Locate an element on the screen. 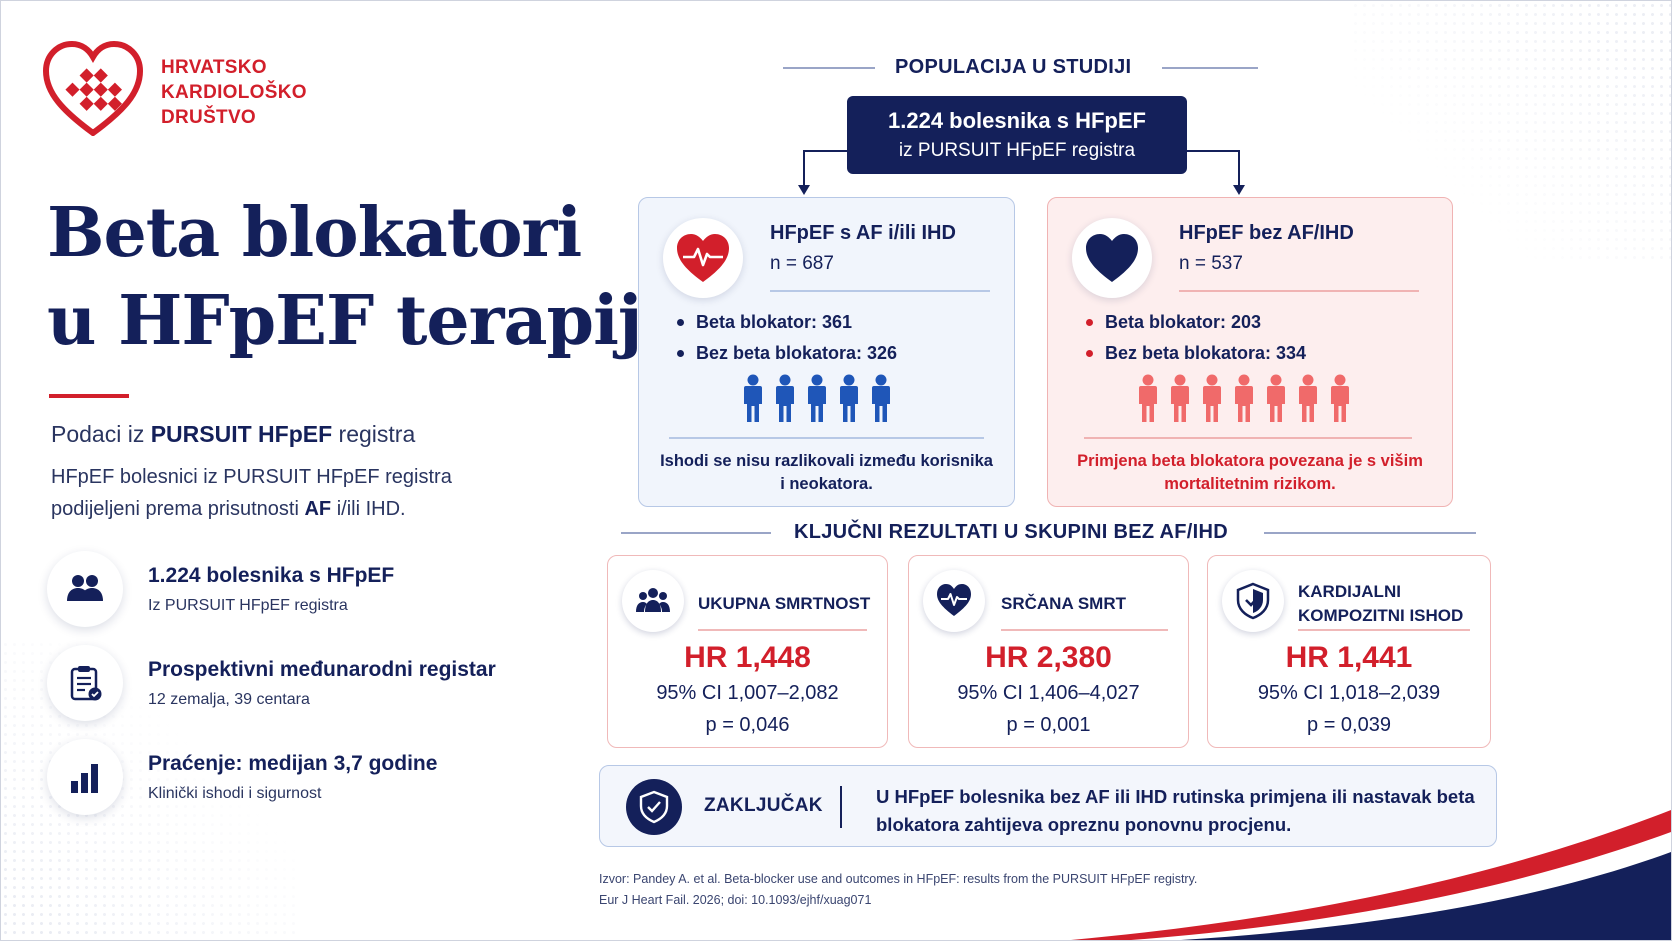  title-line-1: Beta blokatori is located at coordinates (314, 233).